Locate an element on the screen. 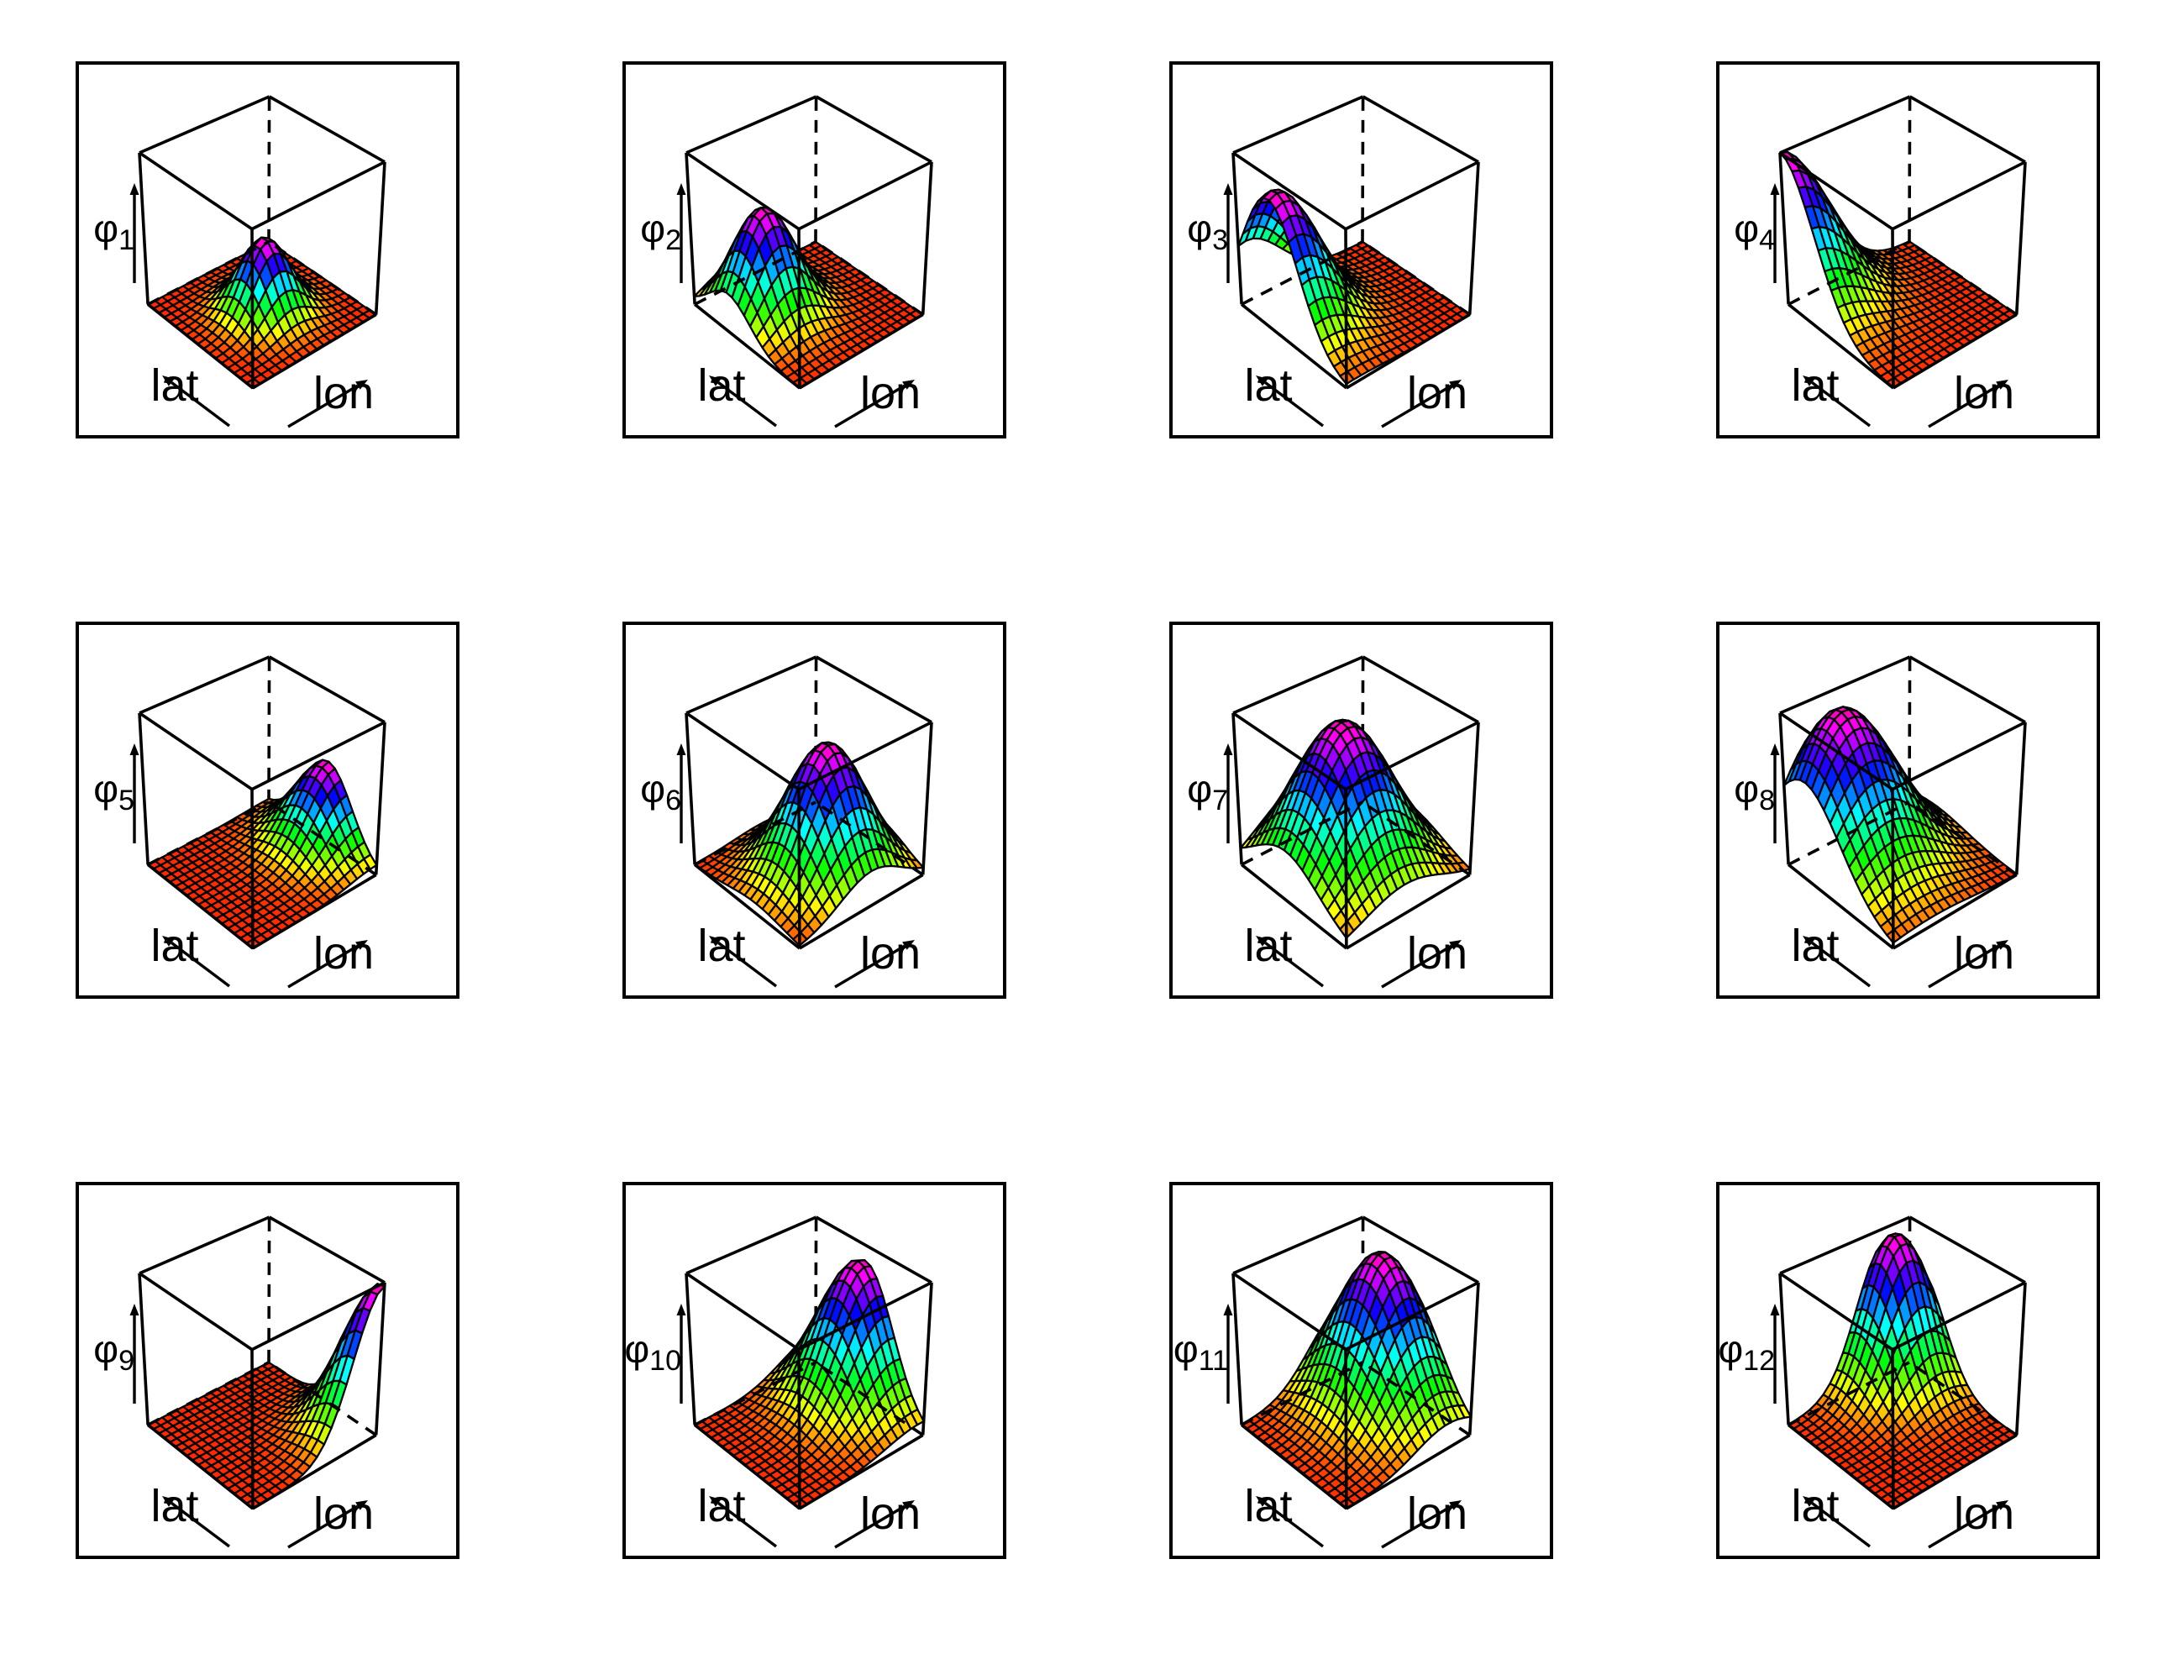 This screenshot has height=1680, width=2184. surface-plot: φ12 lat lon is located at coordinates (1908, 1370).